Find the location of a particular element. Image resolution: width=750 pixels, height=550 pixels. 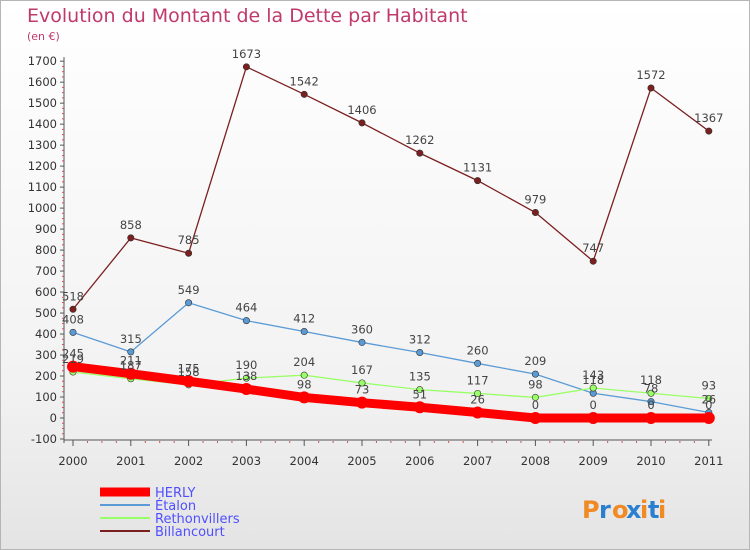

data-label: 138 is located at coordinates (246, 376).